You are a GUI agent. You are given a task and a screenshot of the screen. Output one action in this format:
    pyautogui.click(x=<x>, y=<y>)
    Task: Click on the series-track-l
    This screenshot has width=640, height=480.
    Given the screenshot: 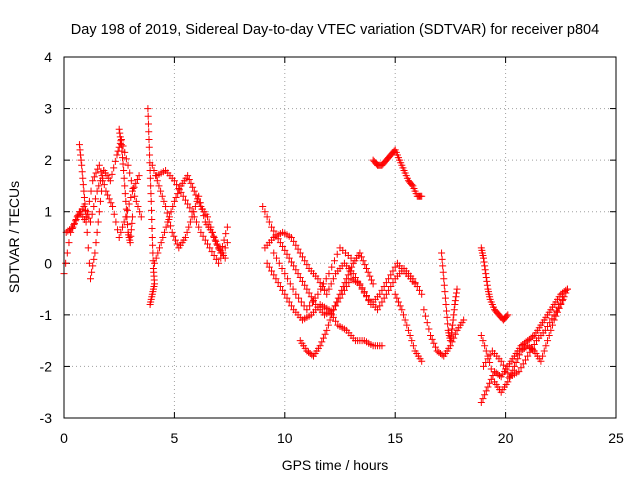 What is the action you would take?
    pyautogui.click(x=336, y=304)
    